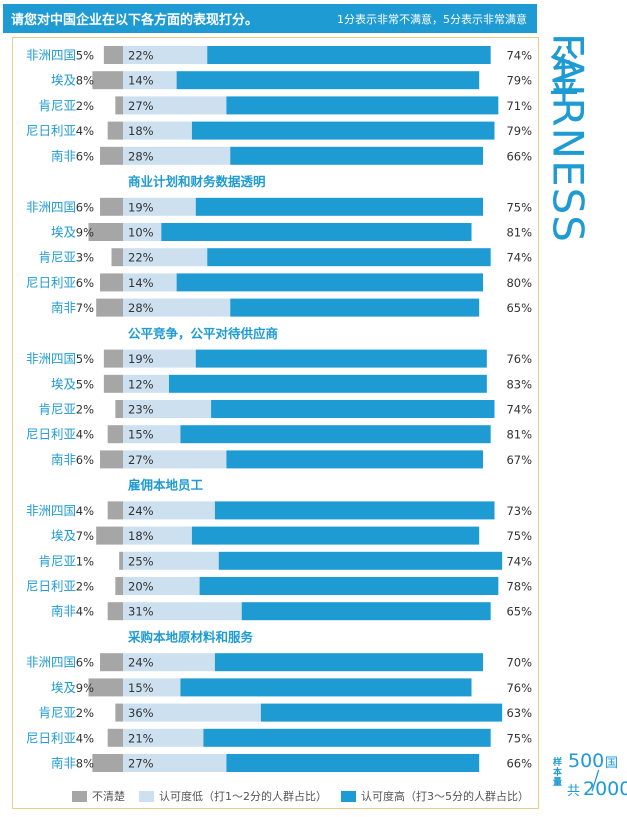  I want to click on low-value-label: 10%, so click(141, 233).